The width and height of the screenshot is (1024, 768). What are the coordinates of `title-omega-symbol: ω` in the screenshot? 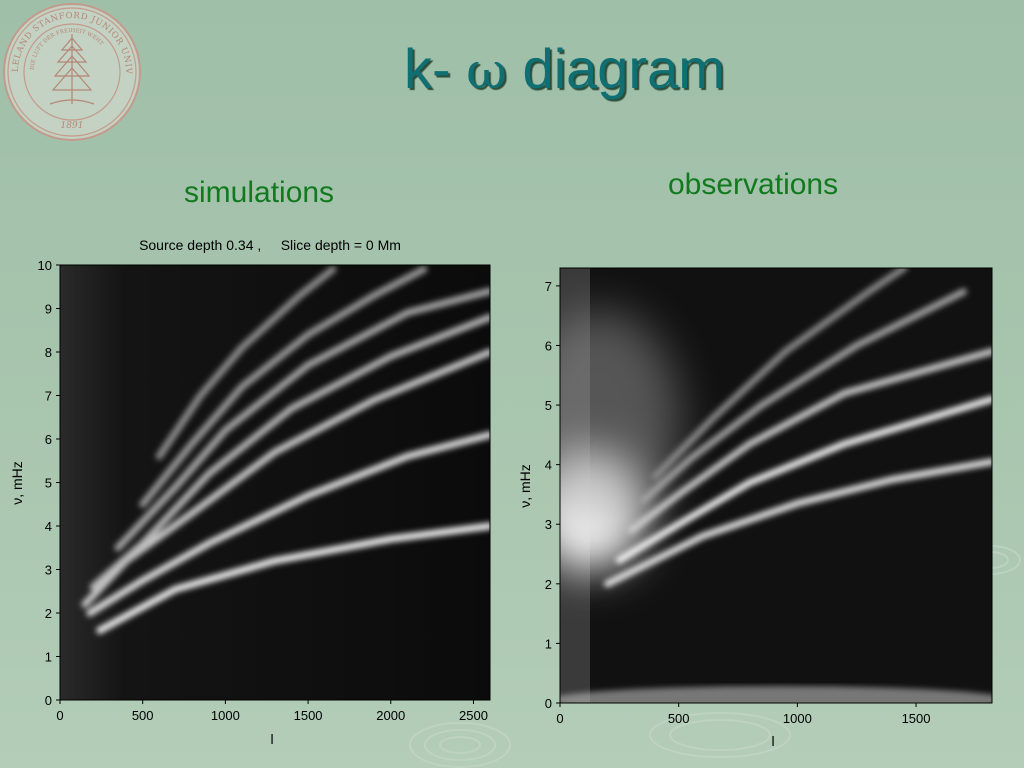 It's located at (486, 71).